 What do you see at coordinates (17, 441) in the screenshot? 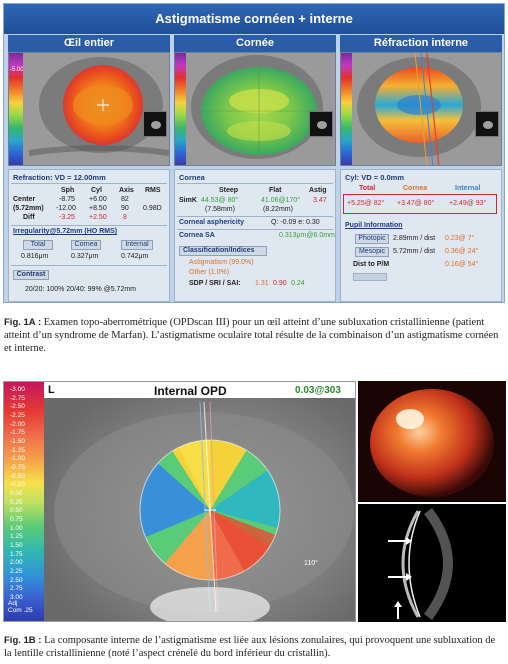
I see `scale-tick: -1.50` at bounding box center [17, 441].